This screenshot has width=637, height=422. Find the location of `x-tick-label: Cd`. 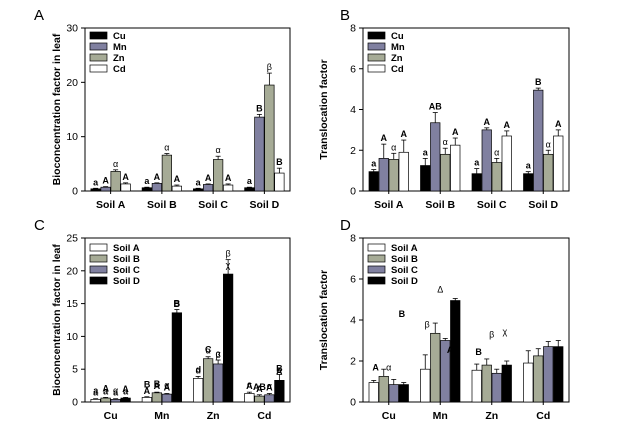

x-tick-label: Cd is located at coordinates (543, 416).